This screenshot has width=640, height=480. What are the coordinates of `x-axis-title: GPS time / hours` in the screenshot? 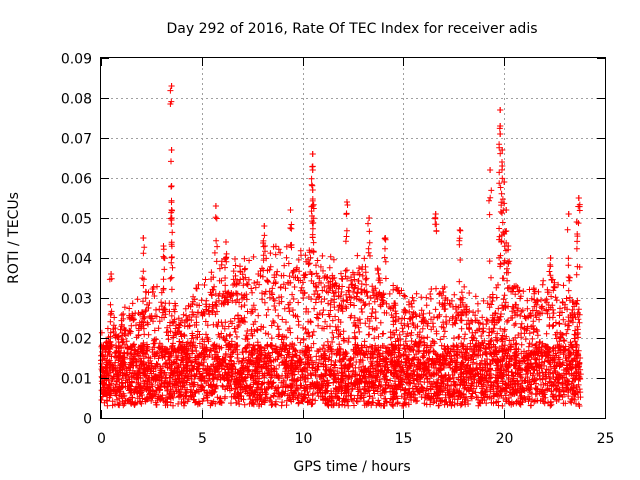 It's located at (351, 467).